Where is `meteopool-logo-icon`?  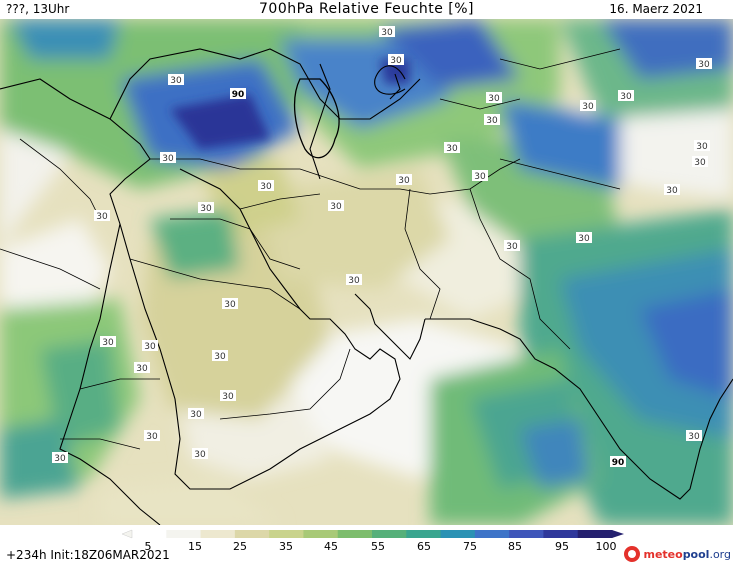
meteopool-logo-icon is located at coordinates (632, 554).